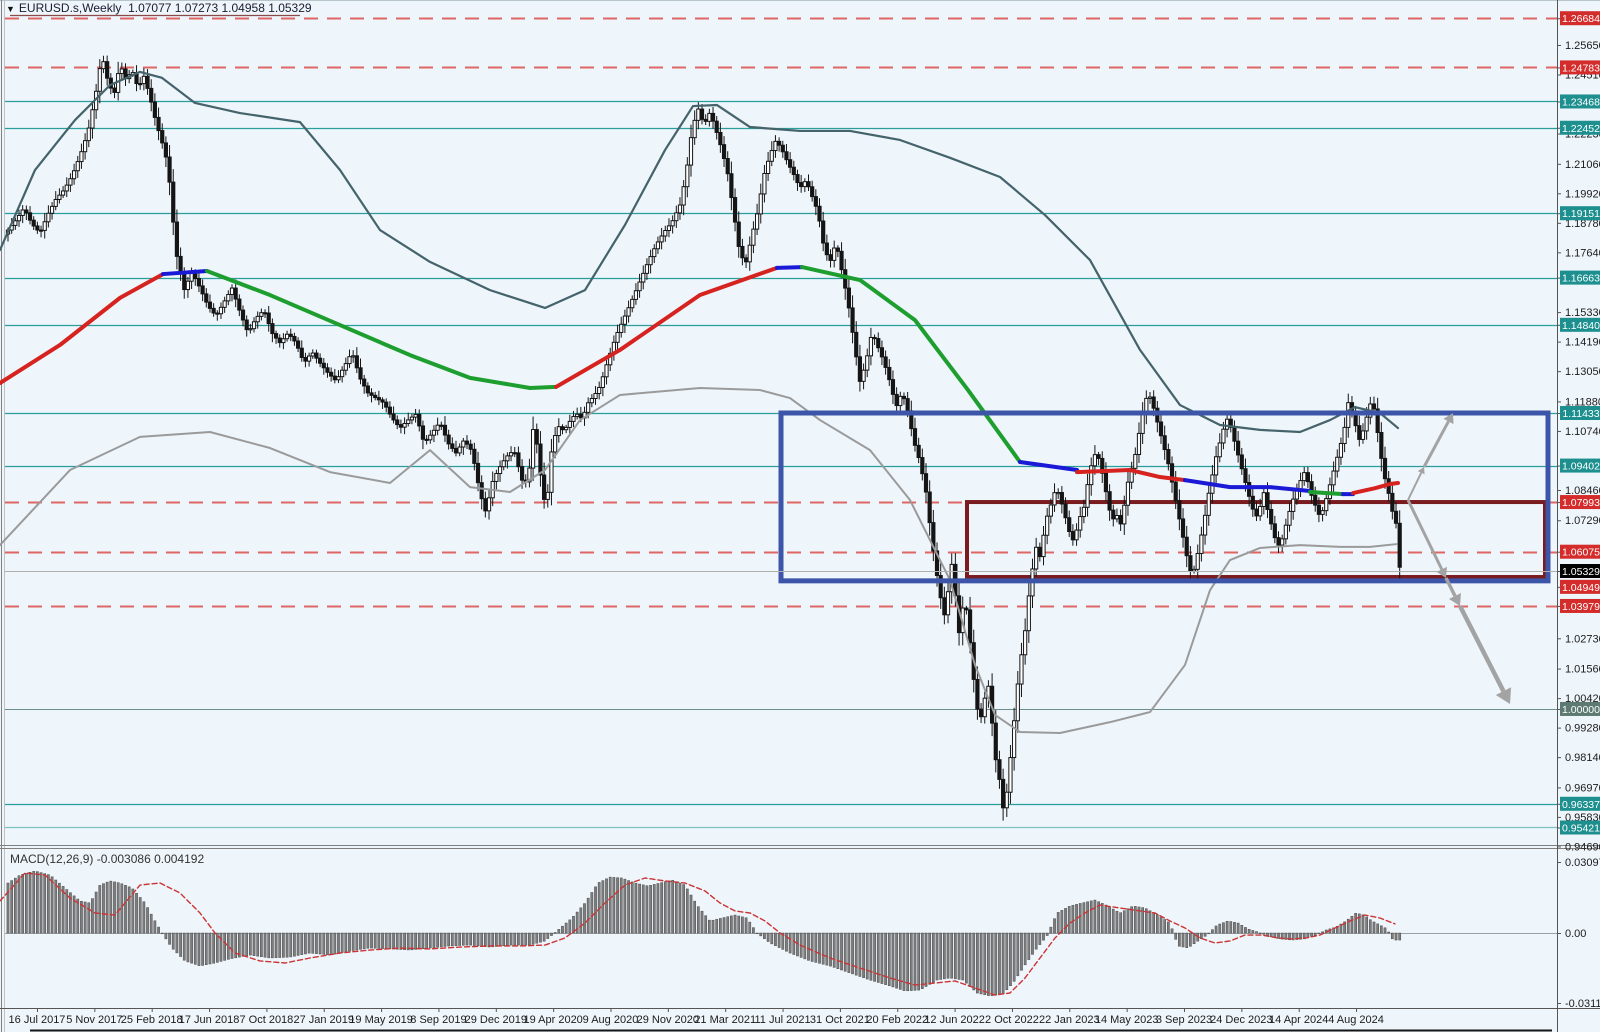 Image resolution: width=1600 pixels, height=1032 pixels. What do you see at coordinates (1581, 553) in the screenshot?
I see `price-level-badge-text: 1.06075` at bounding box center [1581, 553].